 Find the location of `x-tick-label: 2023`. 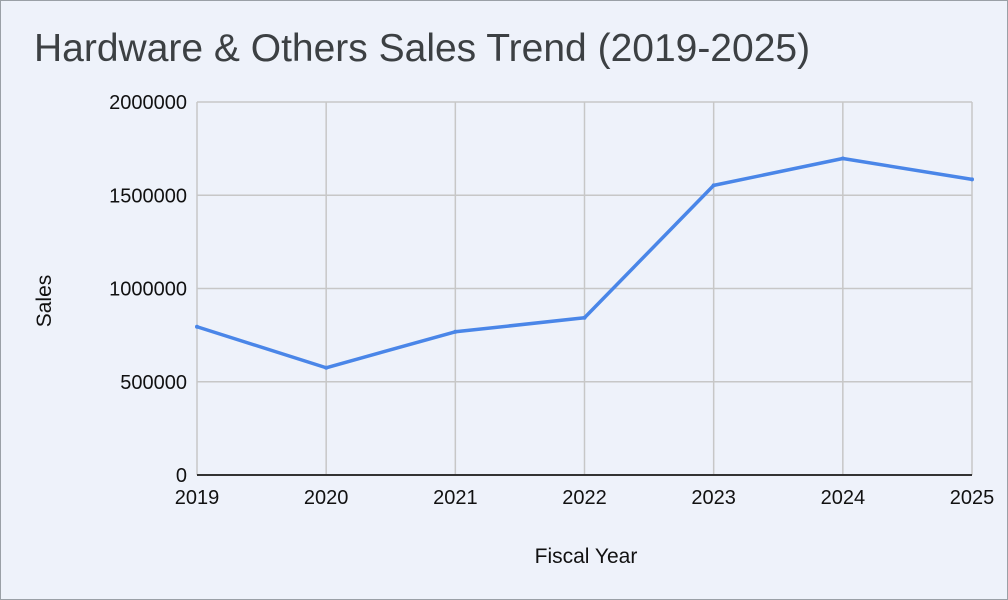

x-tick-label: 2023 is located at coordinates (713, 498).